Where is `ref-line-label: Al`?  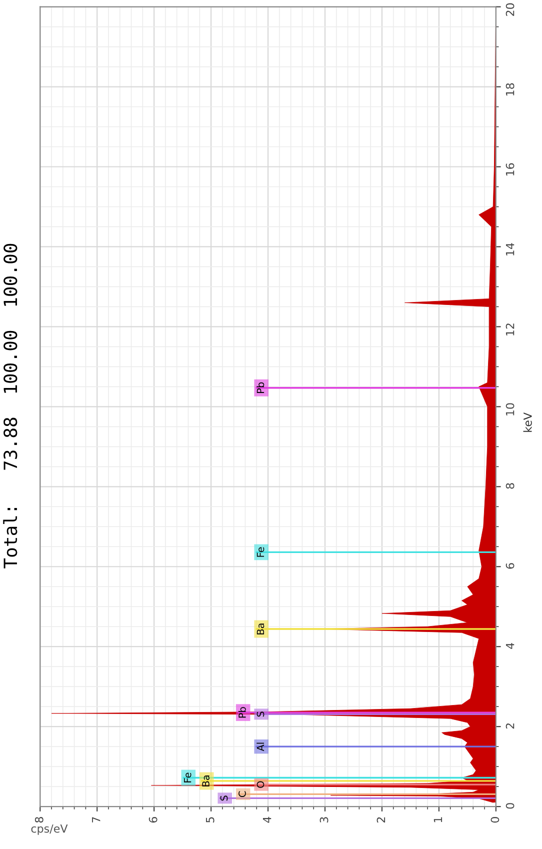 ref-line-label: Al is located at coordinates (260, 747).